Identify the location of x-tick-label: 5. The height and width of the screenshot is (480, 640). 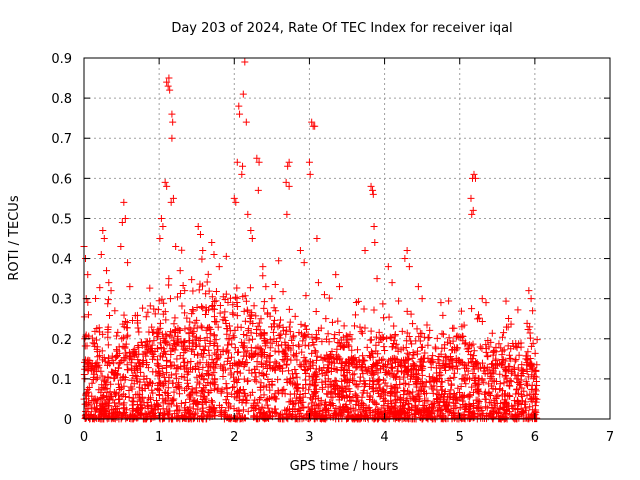
(460, 437).